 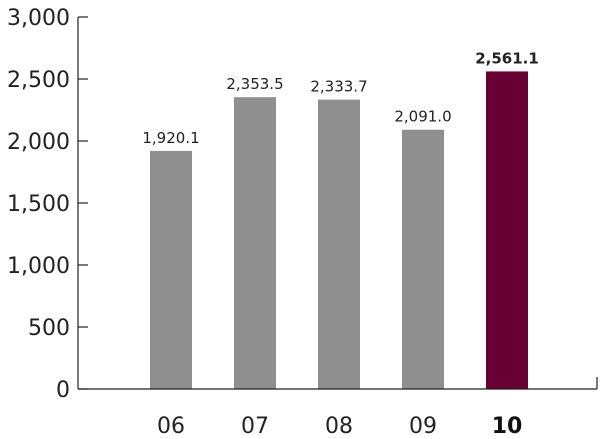 I want to click on y-axis: 0 500 1,000 1,500 2,000 2,500 3,000, so click(x=47, y=204).